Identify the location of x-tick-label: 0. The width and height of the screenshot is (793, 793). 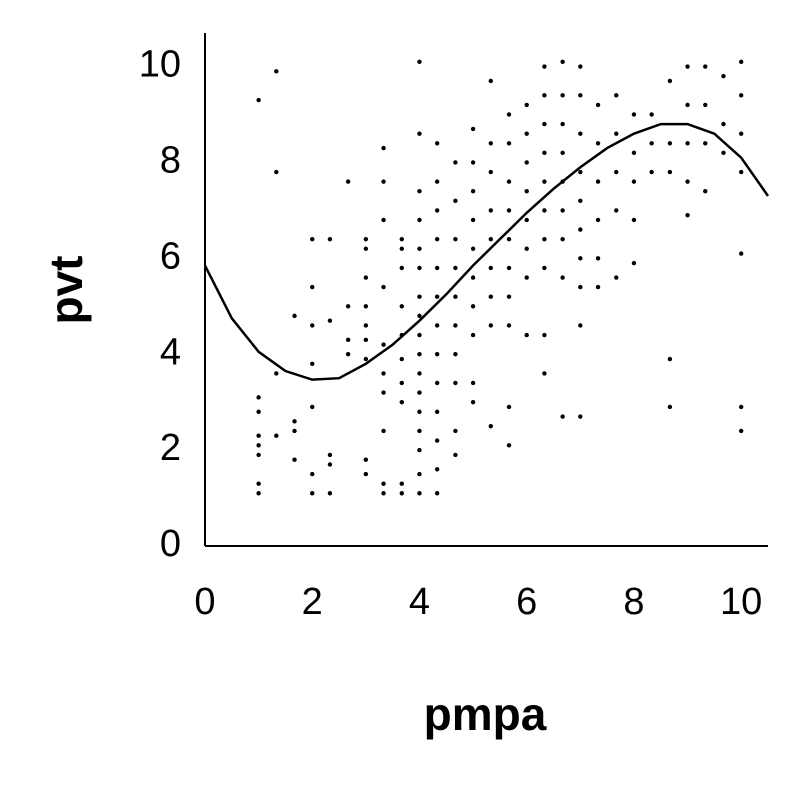
(204, 602).